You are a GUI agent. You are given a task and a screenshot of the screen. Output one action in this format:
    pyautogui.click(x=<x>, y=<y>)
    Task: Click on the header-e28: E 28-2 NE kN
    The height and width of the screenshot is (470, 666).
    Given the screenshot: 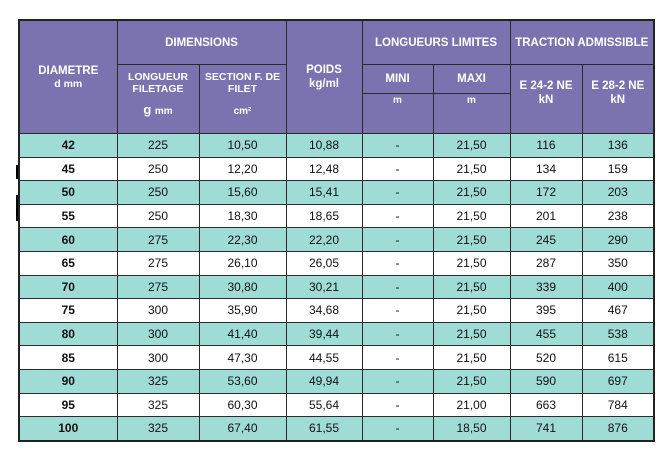 What is the action you would take?
    pyautogui.click(x=618, y=99)
    